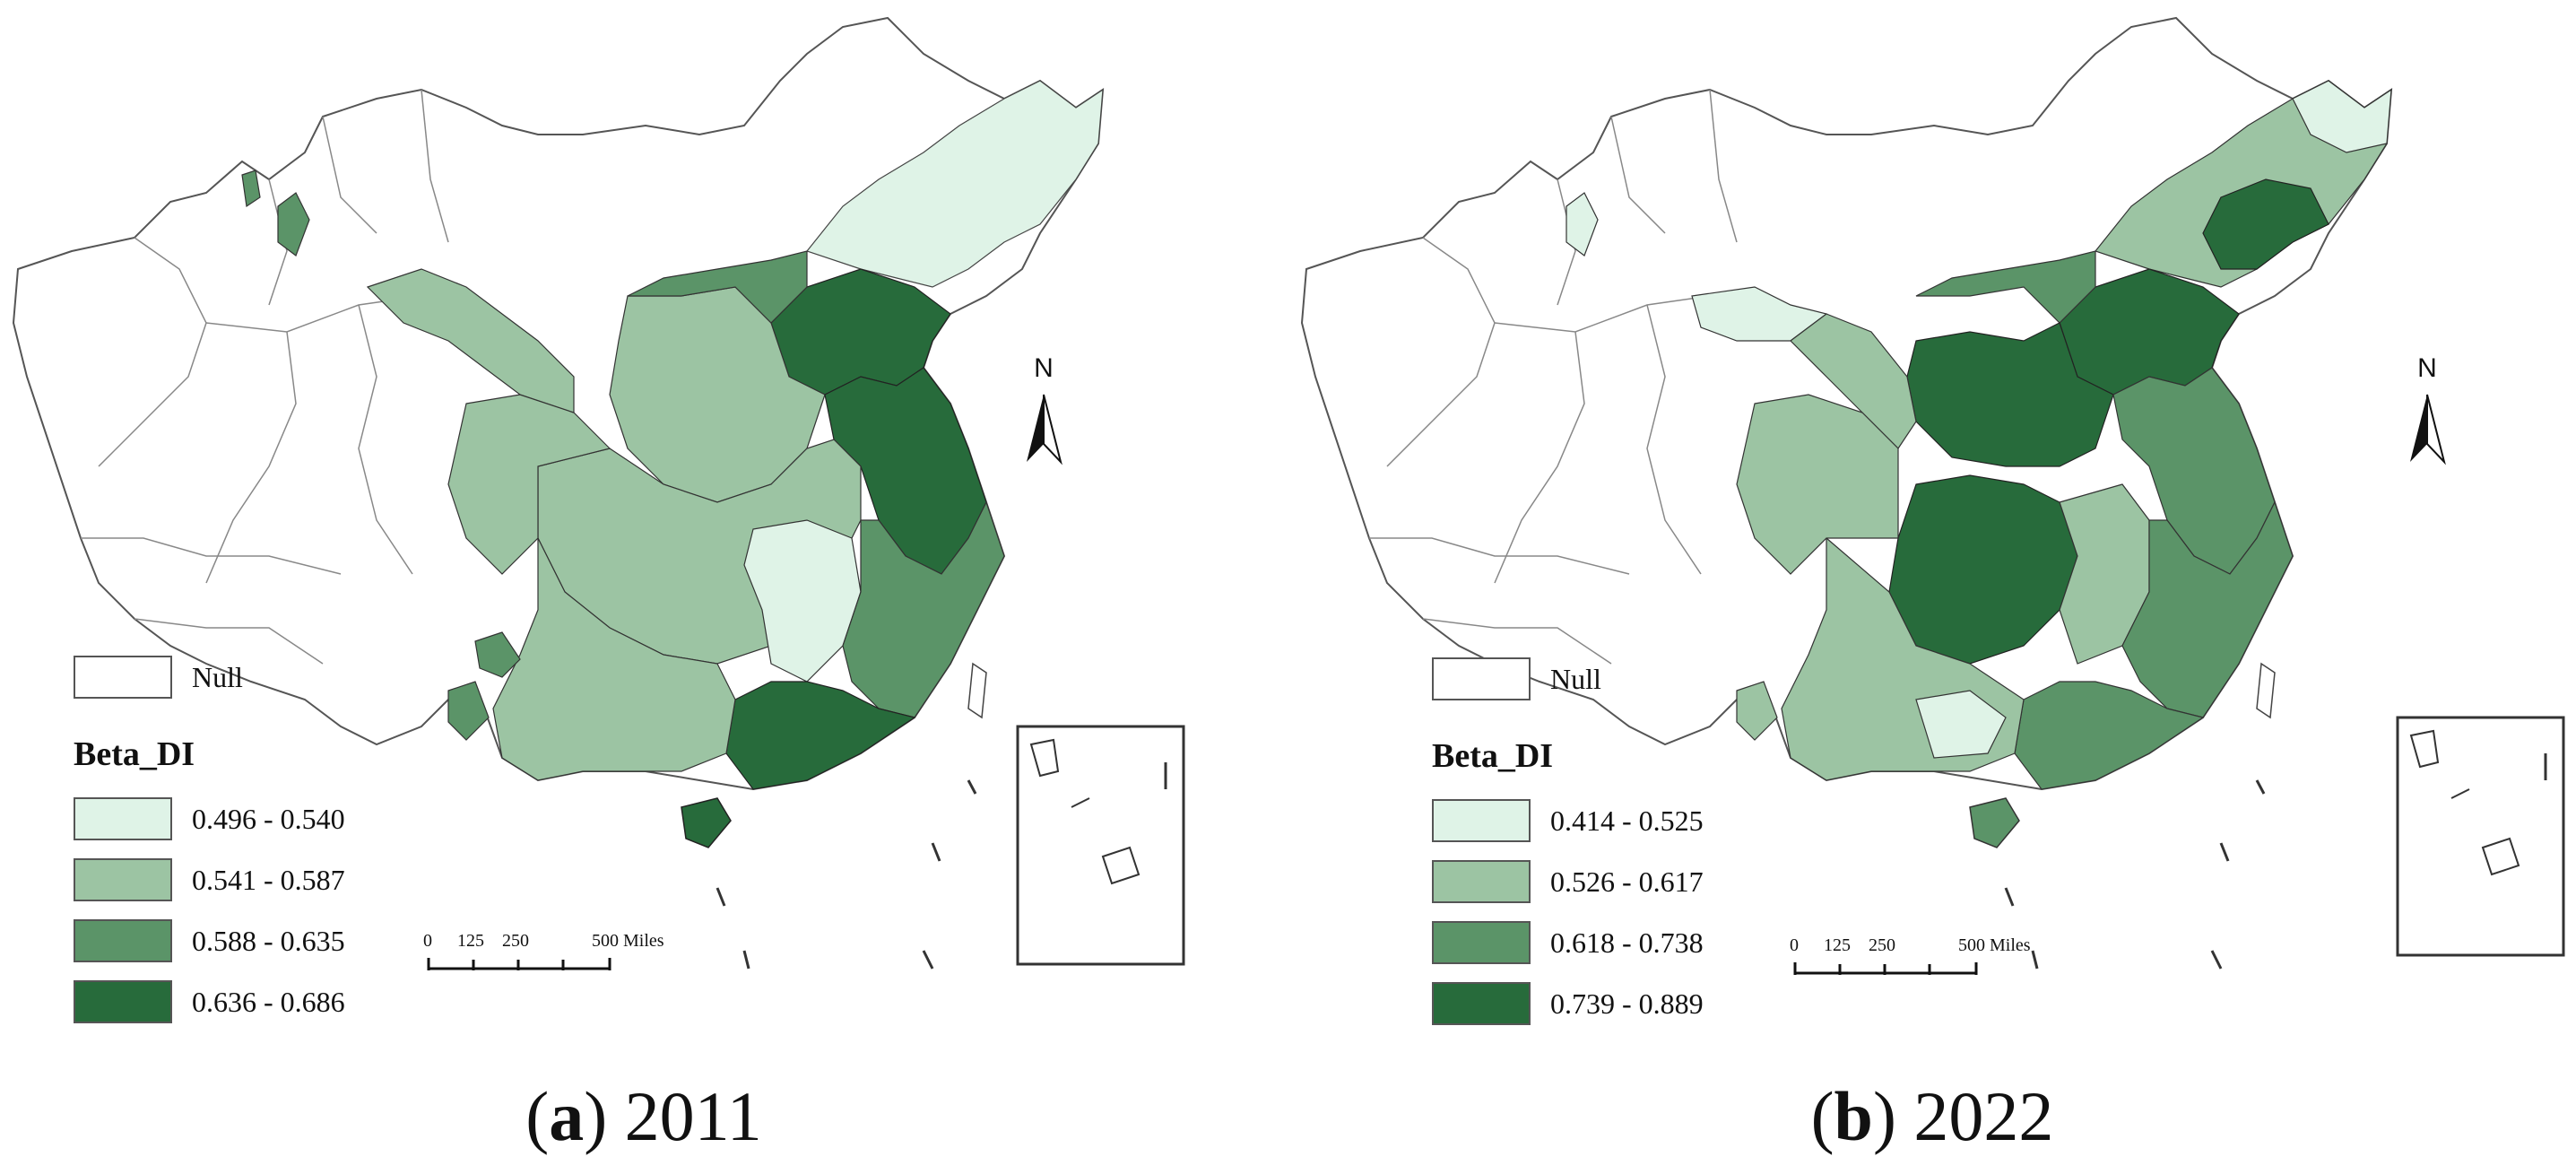 The height and width of the screenshot is (1174, 2576). Describe the element at coordinates (268, 940) in the screenshot. I see `legend-range-label: 0.588 - 0.635` at that location.